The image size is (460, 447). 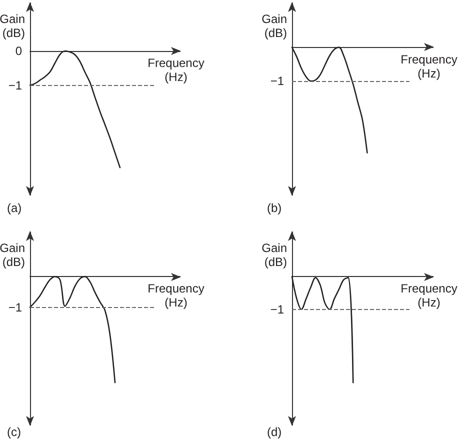 I want to click on text: (d), so click(x=274, y=432).